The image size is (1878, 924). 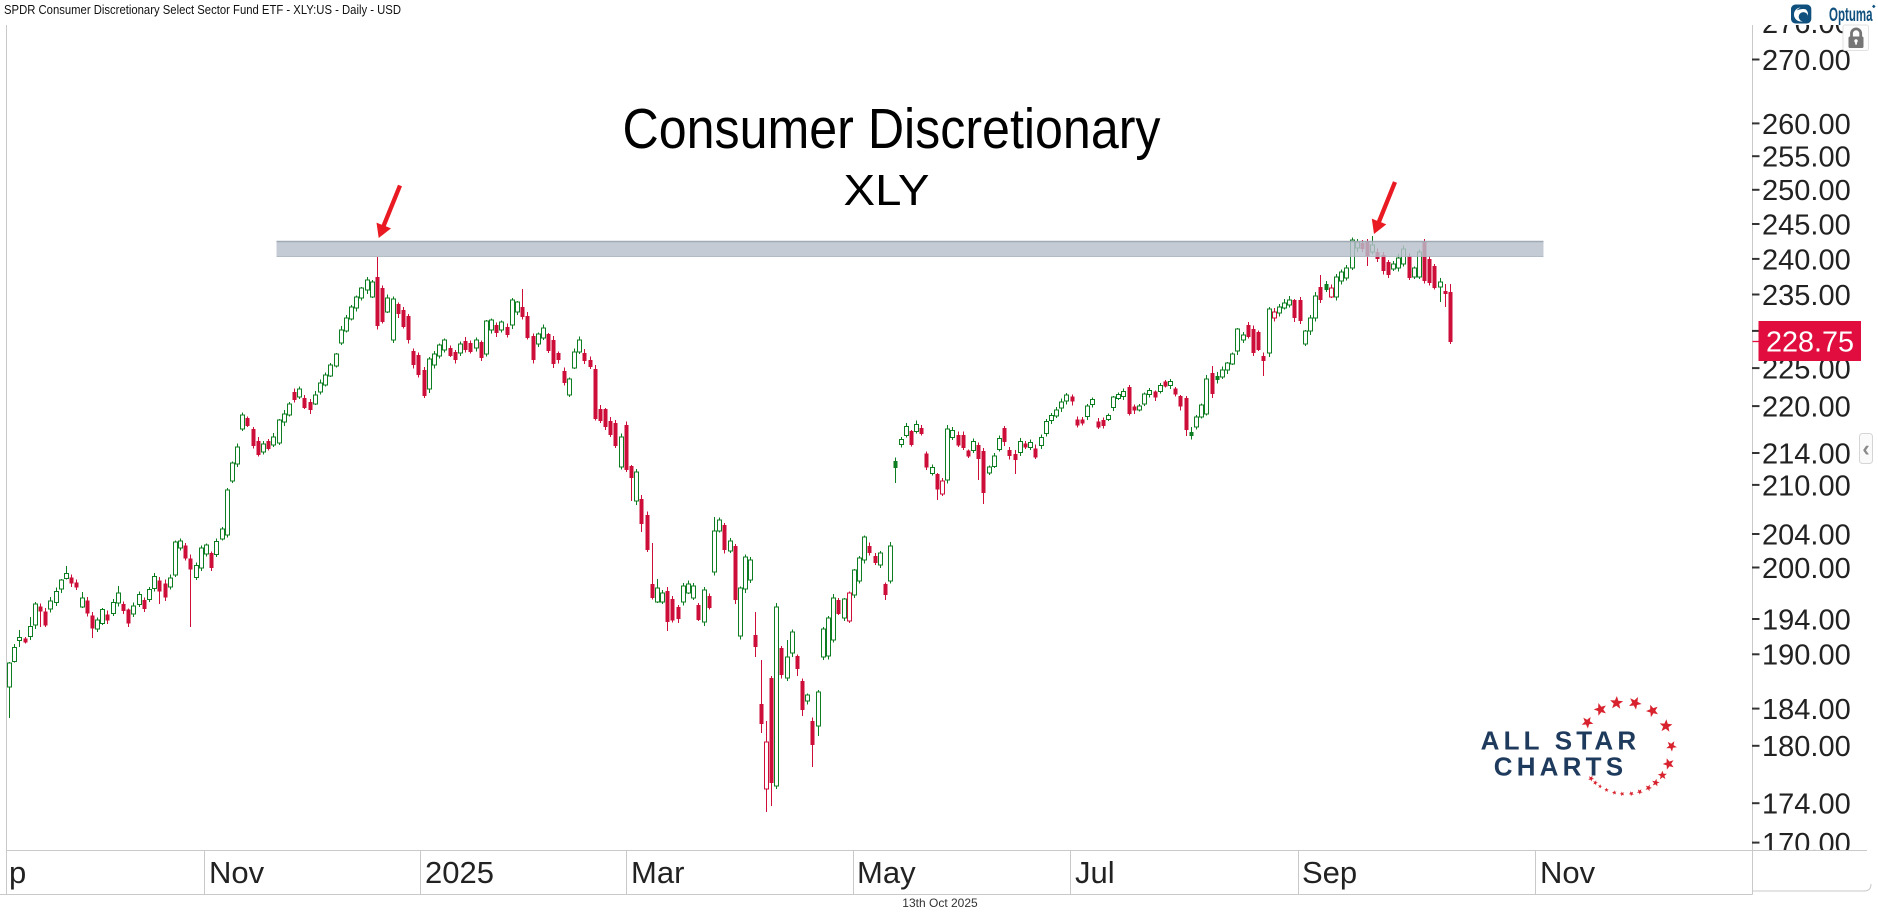 I want to click on svg-text: 240.00, so click(x=1806, y=260).